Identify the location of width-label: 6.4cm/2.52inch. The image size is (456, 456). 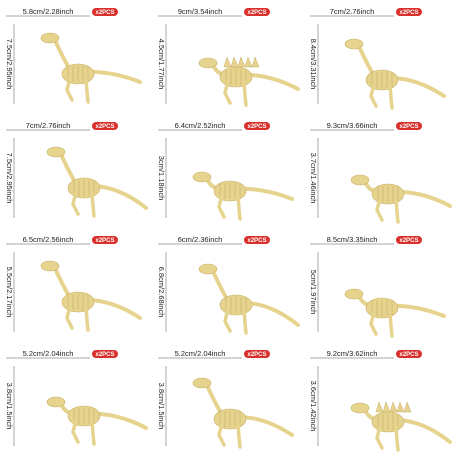
(200, 125).